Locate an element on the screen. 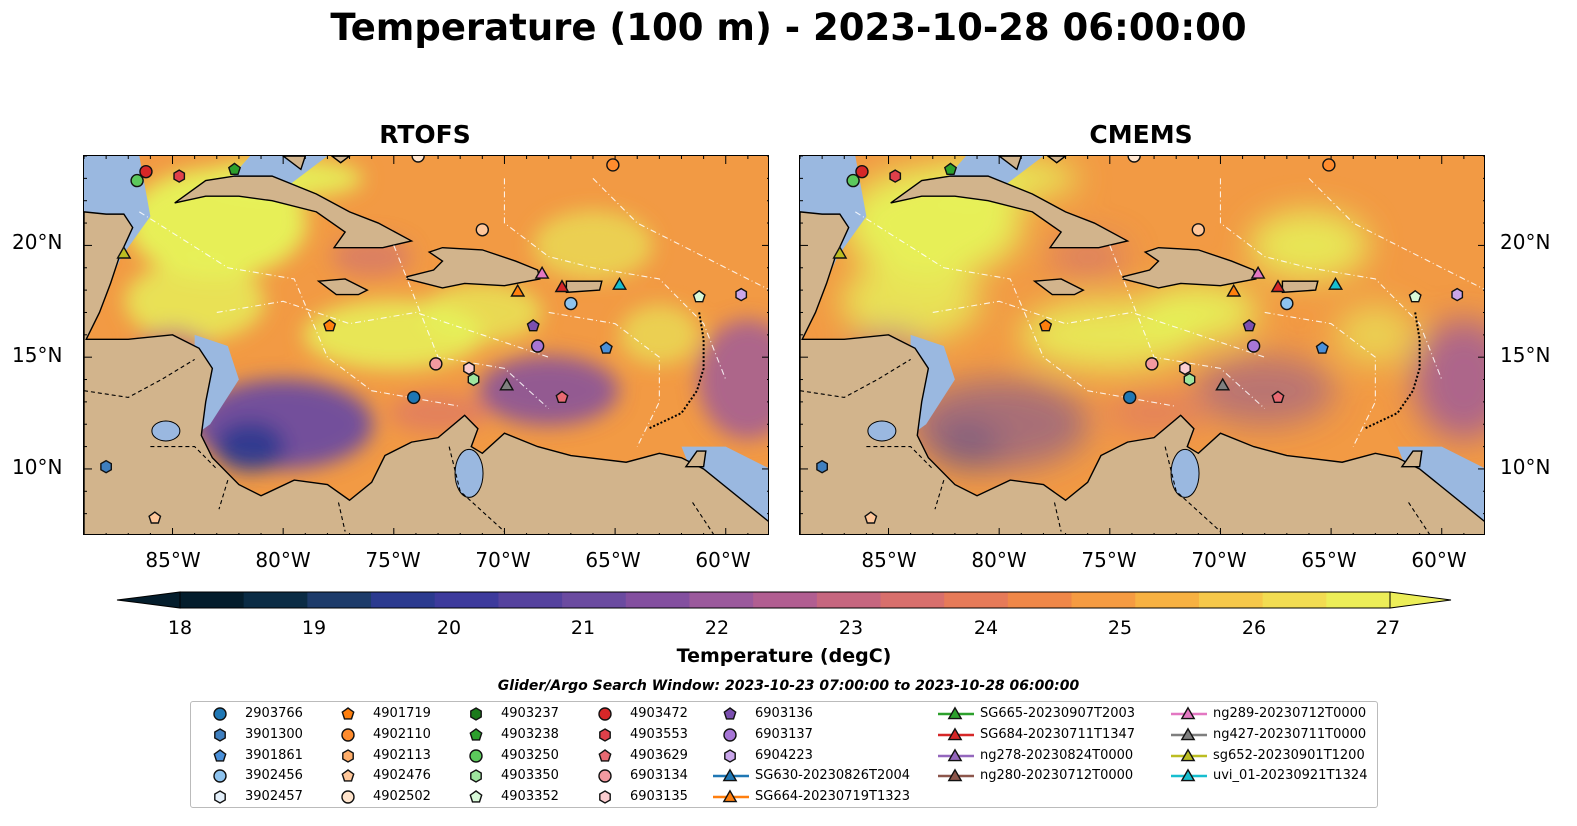 Image resolution: width=1577 pixels, height=826 pixels. lon-label-65w-left: 65°W is located at coordinates (613, 560).